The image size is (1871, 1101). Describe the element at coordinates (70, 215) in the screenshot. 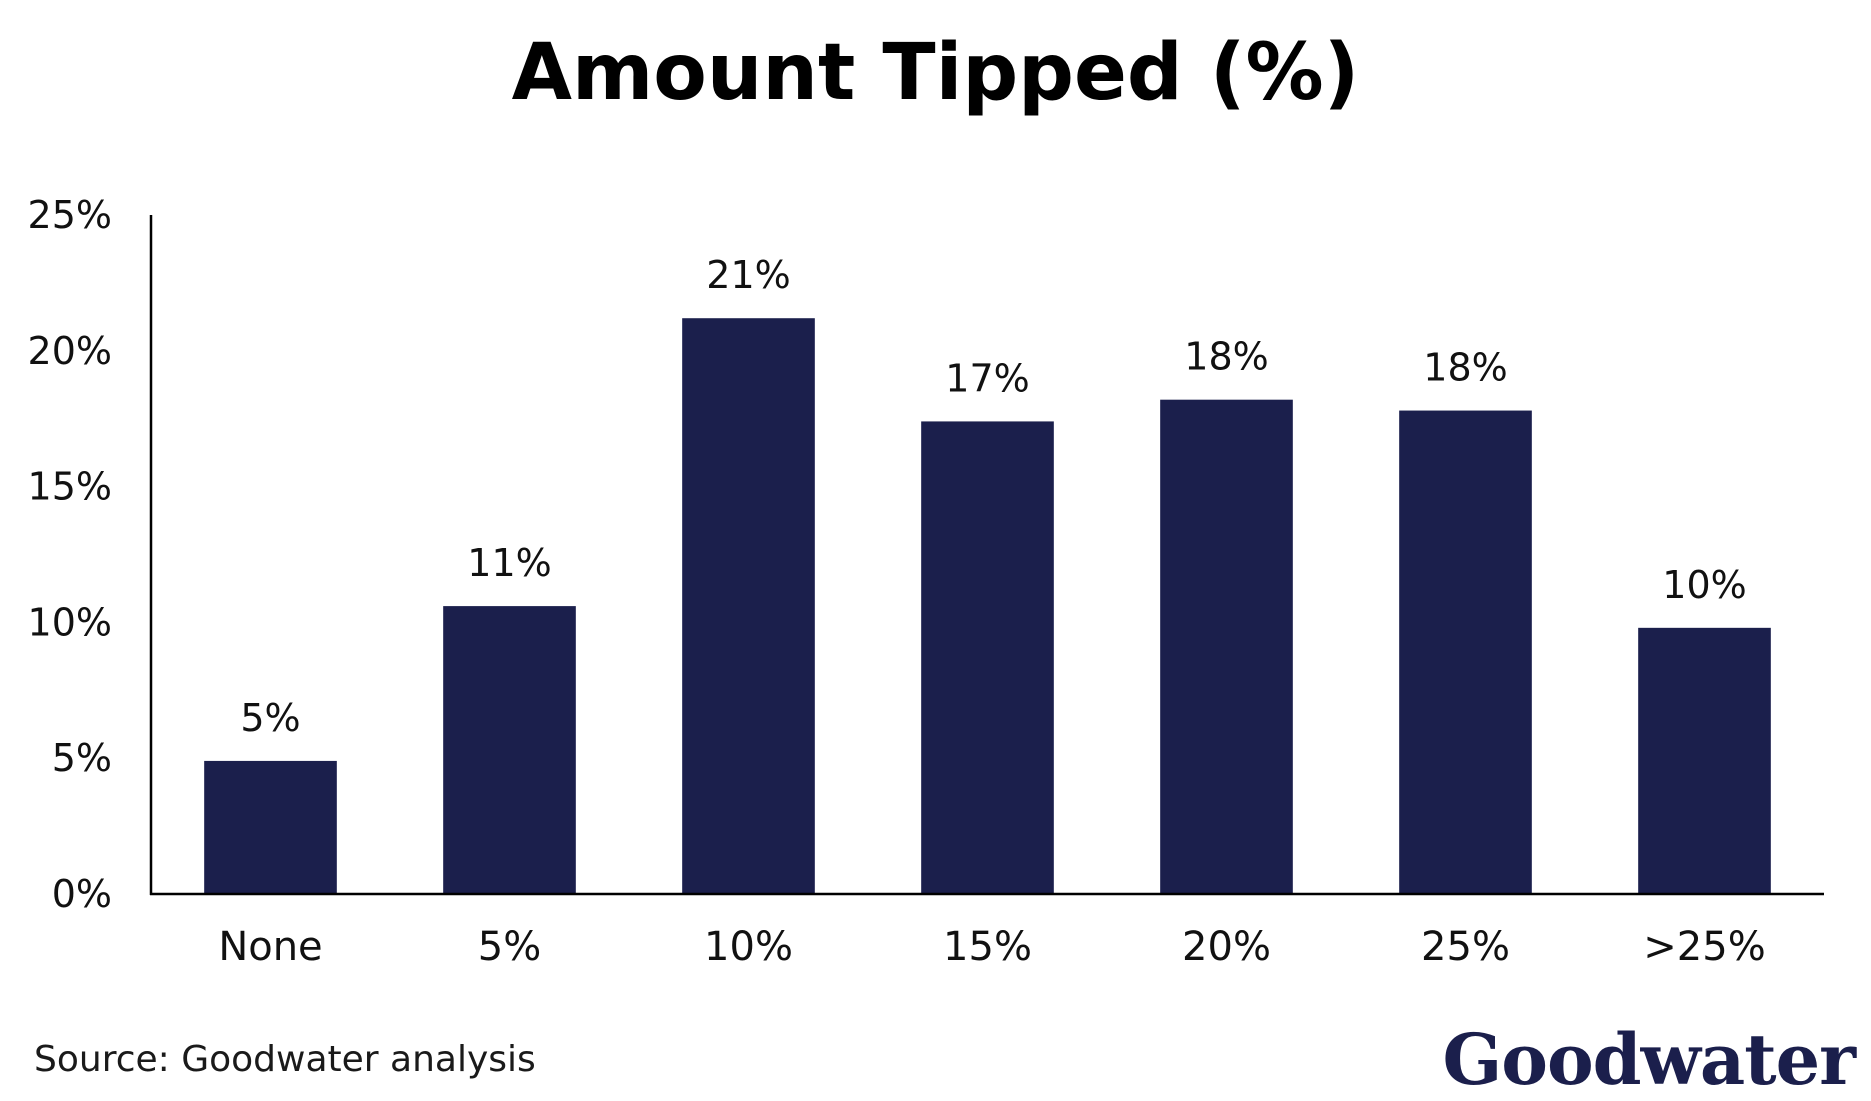

I see `y-tick-label: 25%` at that location.